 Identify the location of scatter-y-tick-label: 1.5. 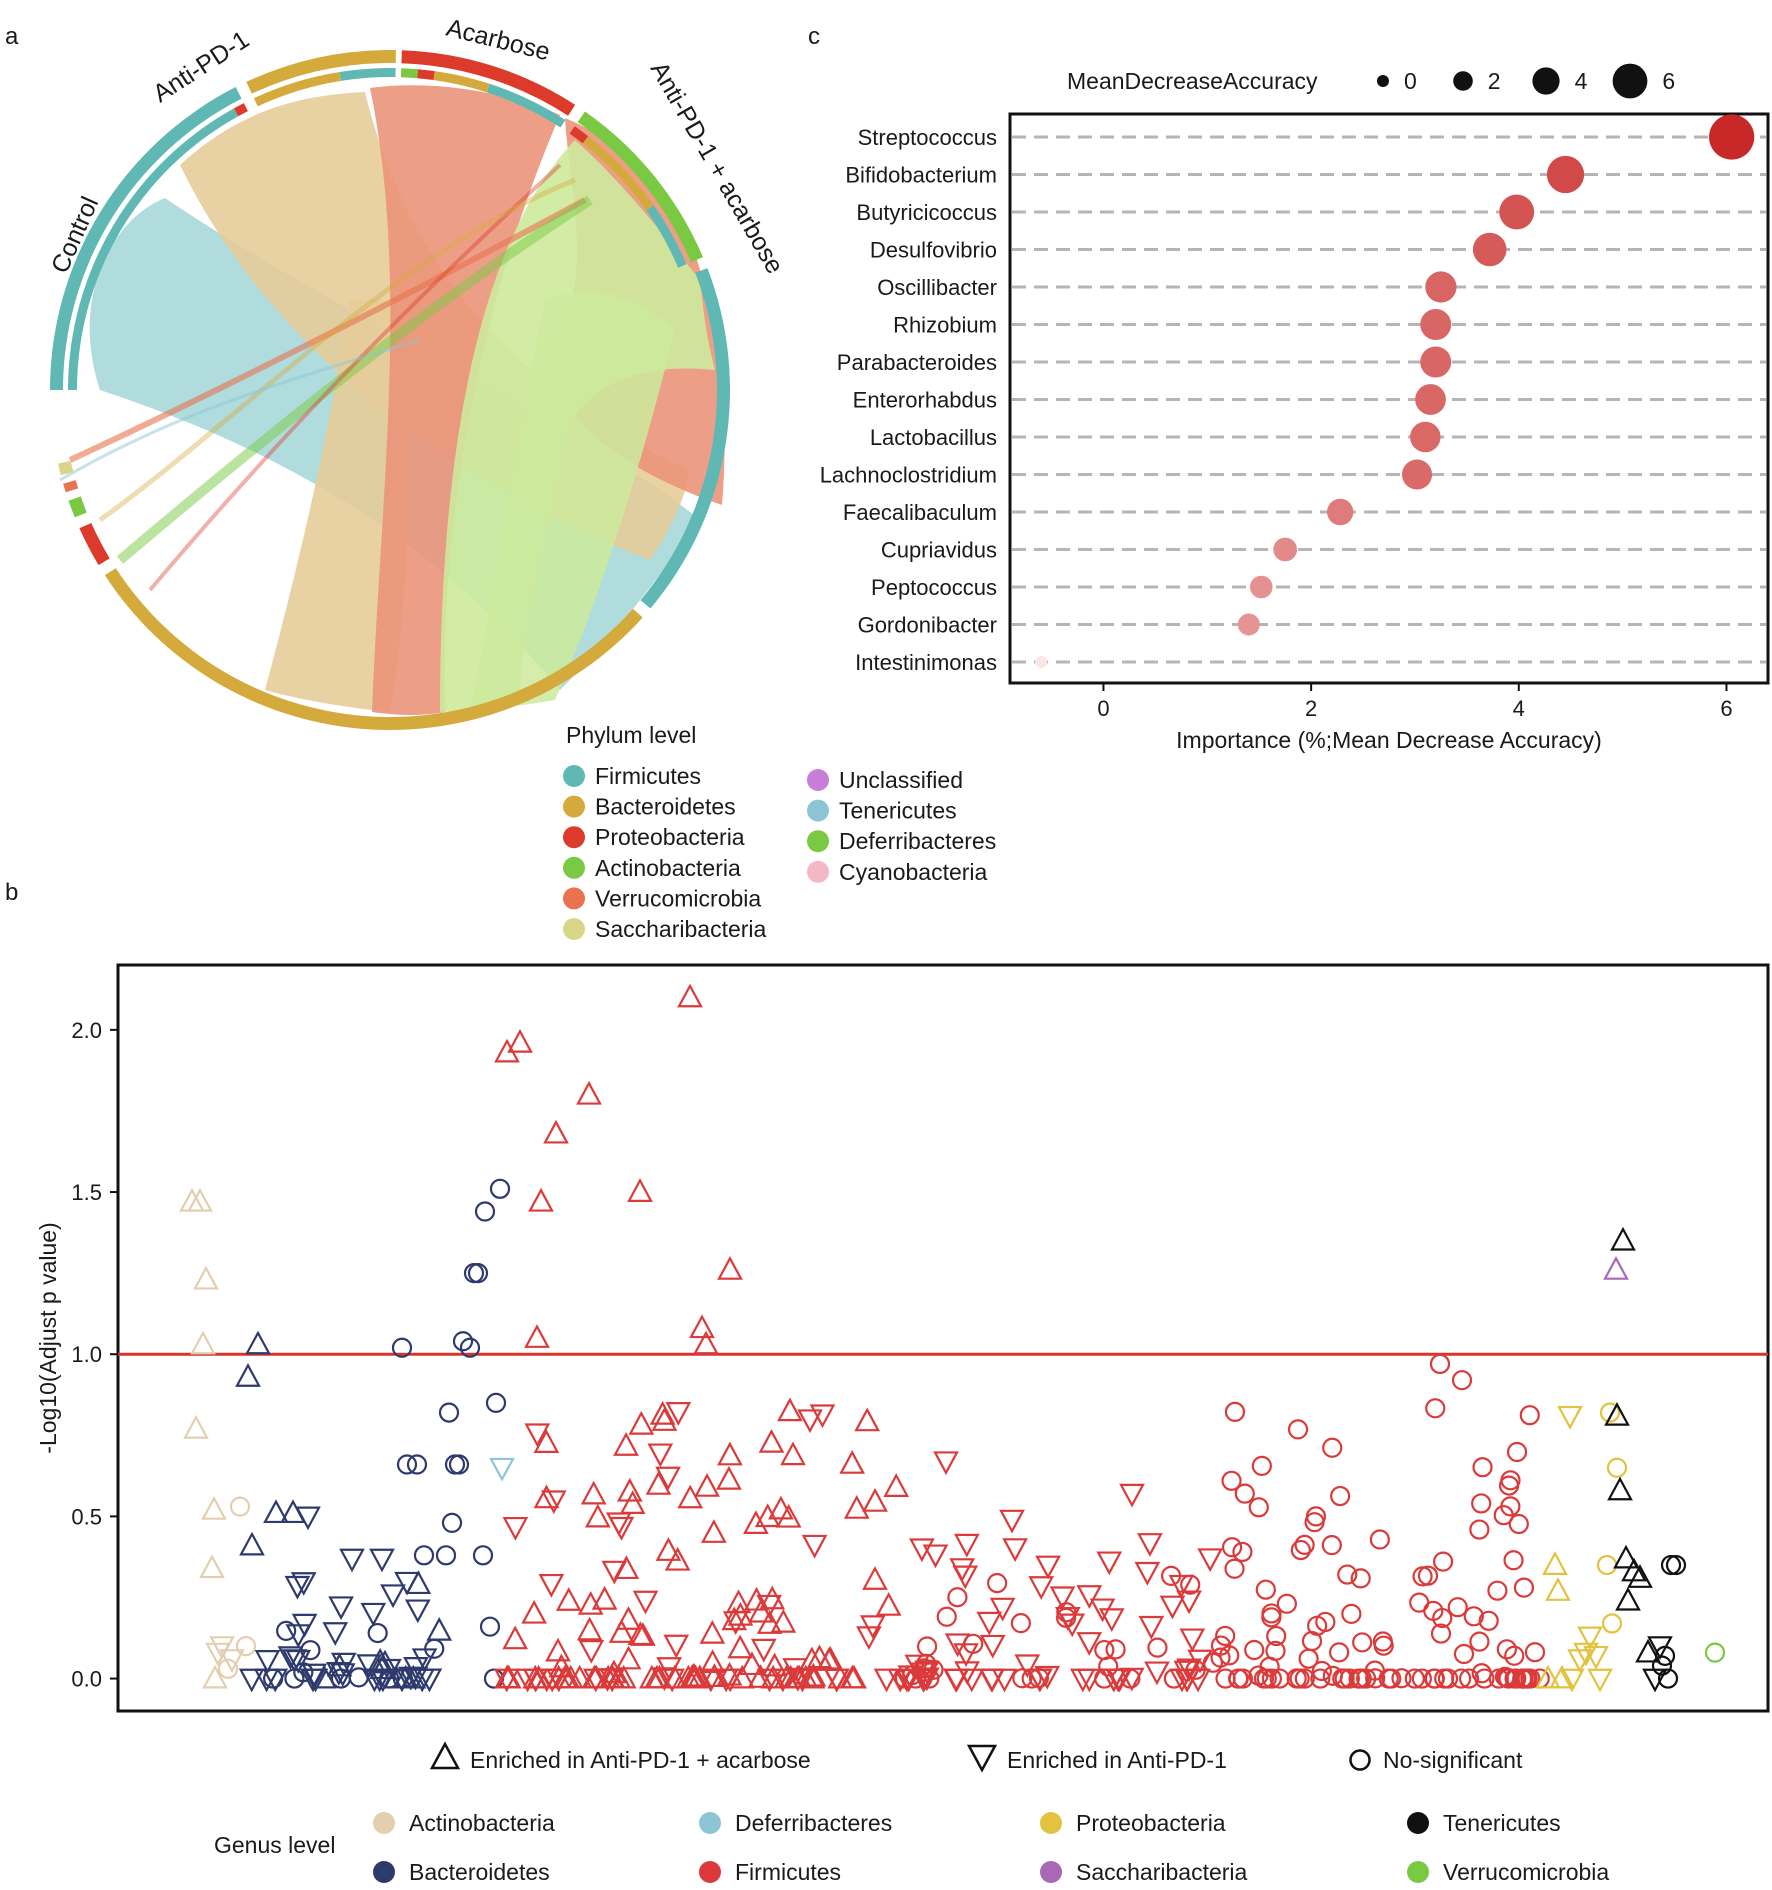
(86, 1192).